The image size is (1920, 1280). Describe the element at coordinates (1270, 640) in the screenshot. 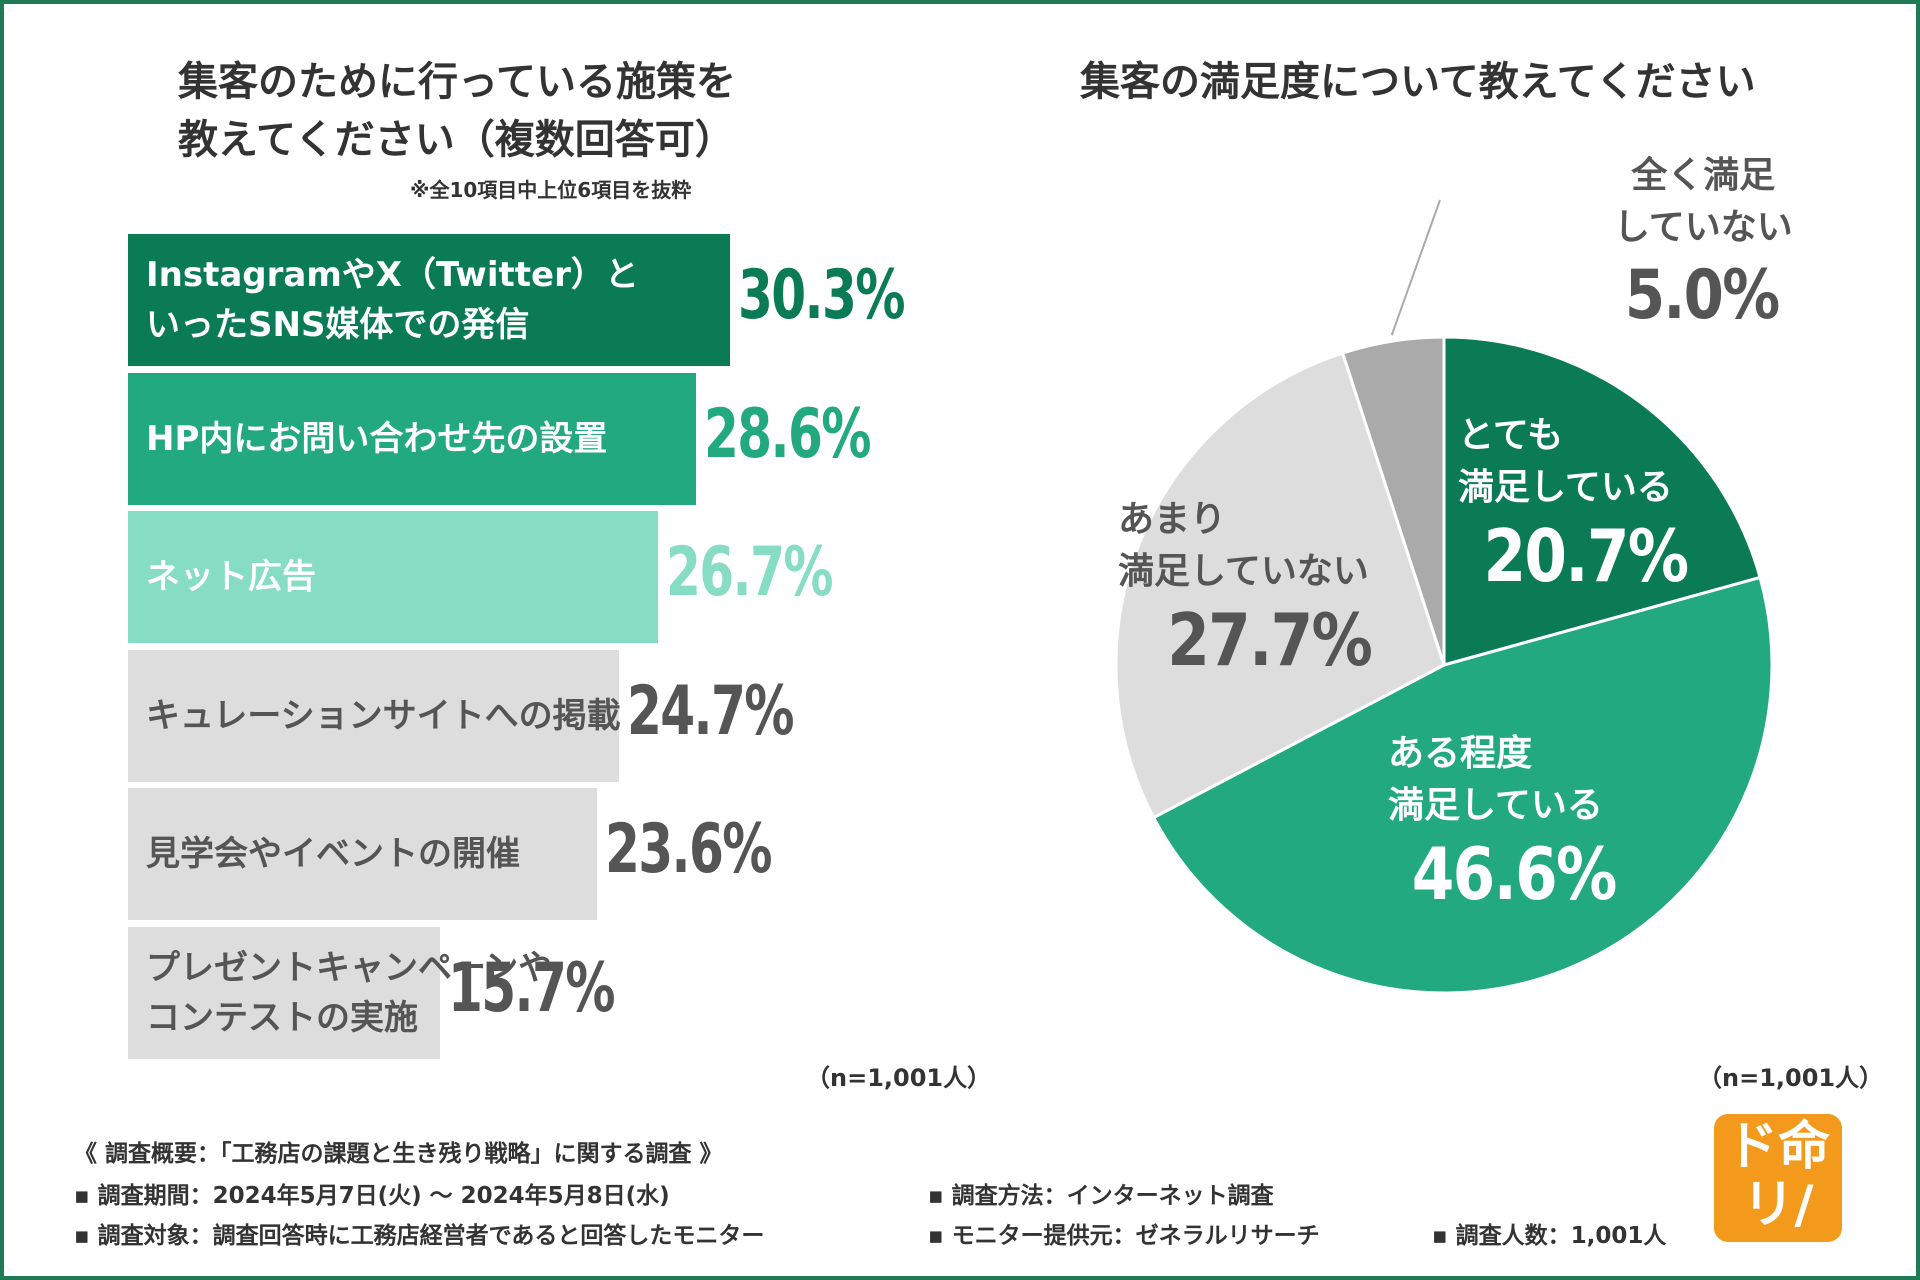

I see `pie-label-value-3: 27.7%` at that location.